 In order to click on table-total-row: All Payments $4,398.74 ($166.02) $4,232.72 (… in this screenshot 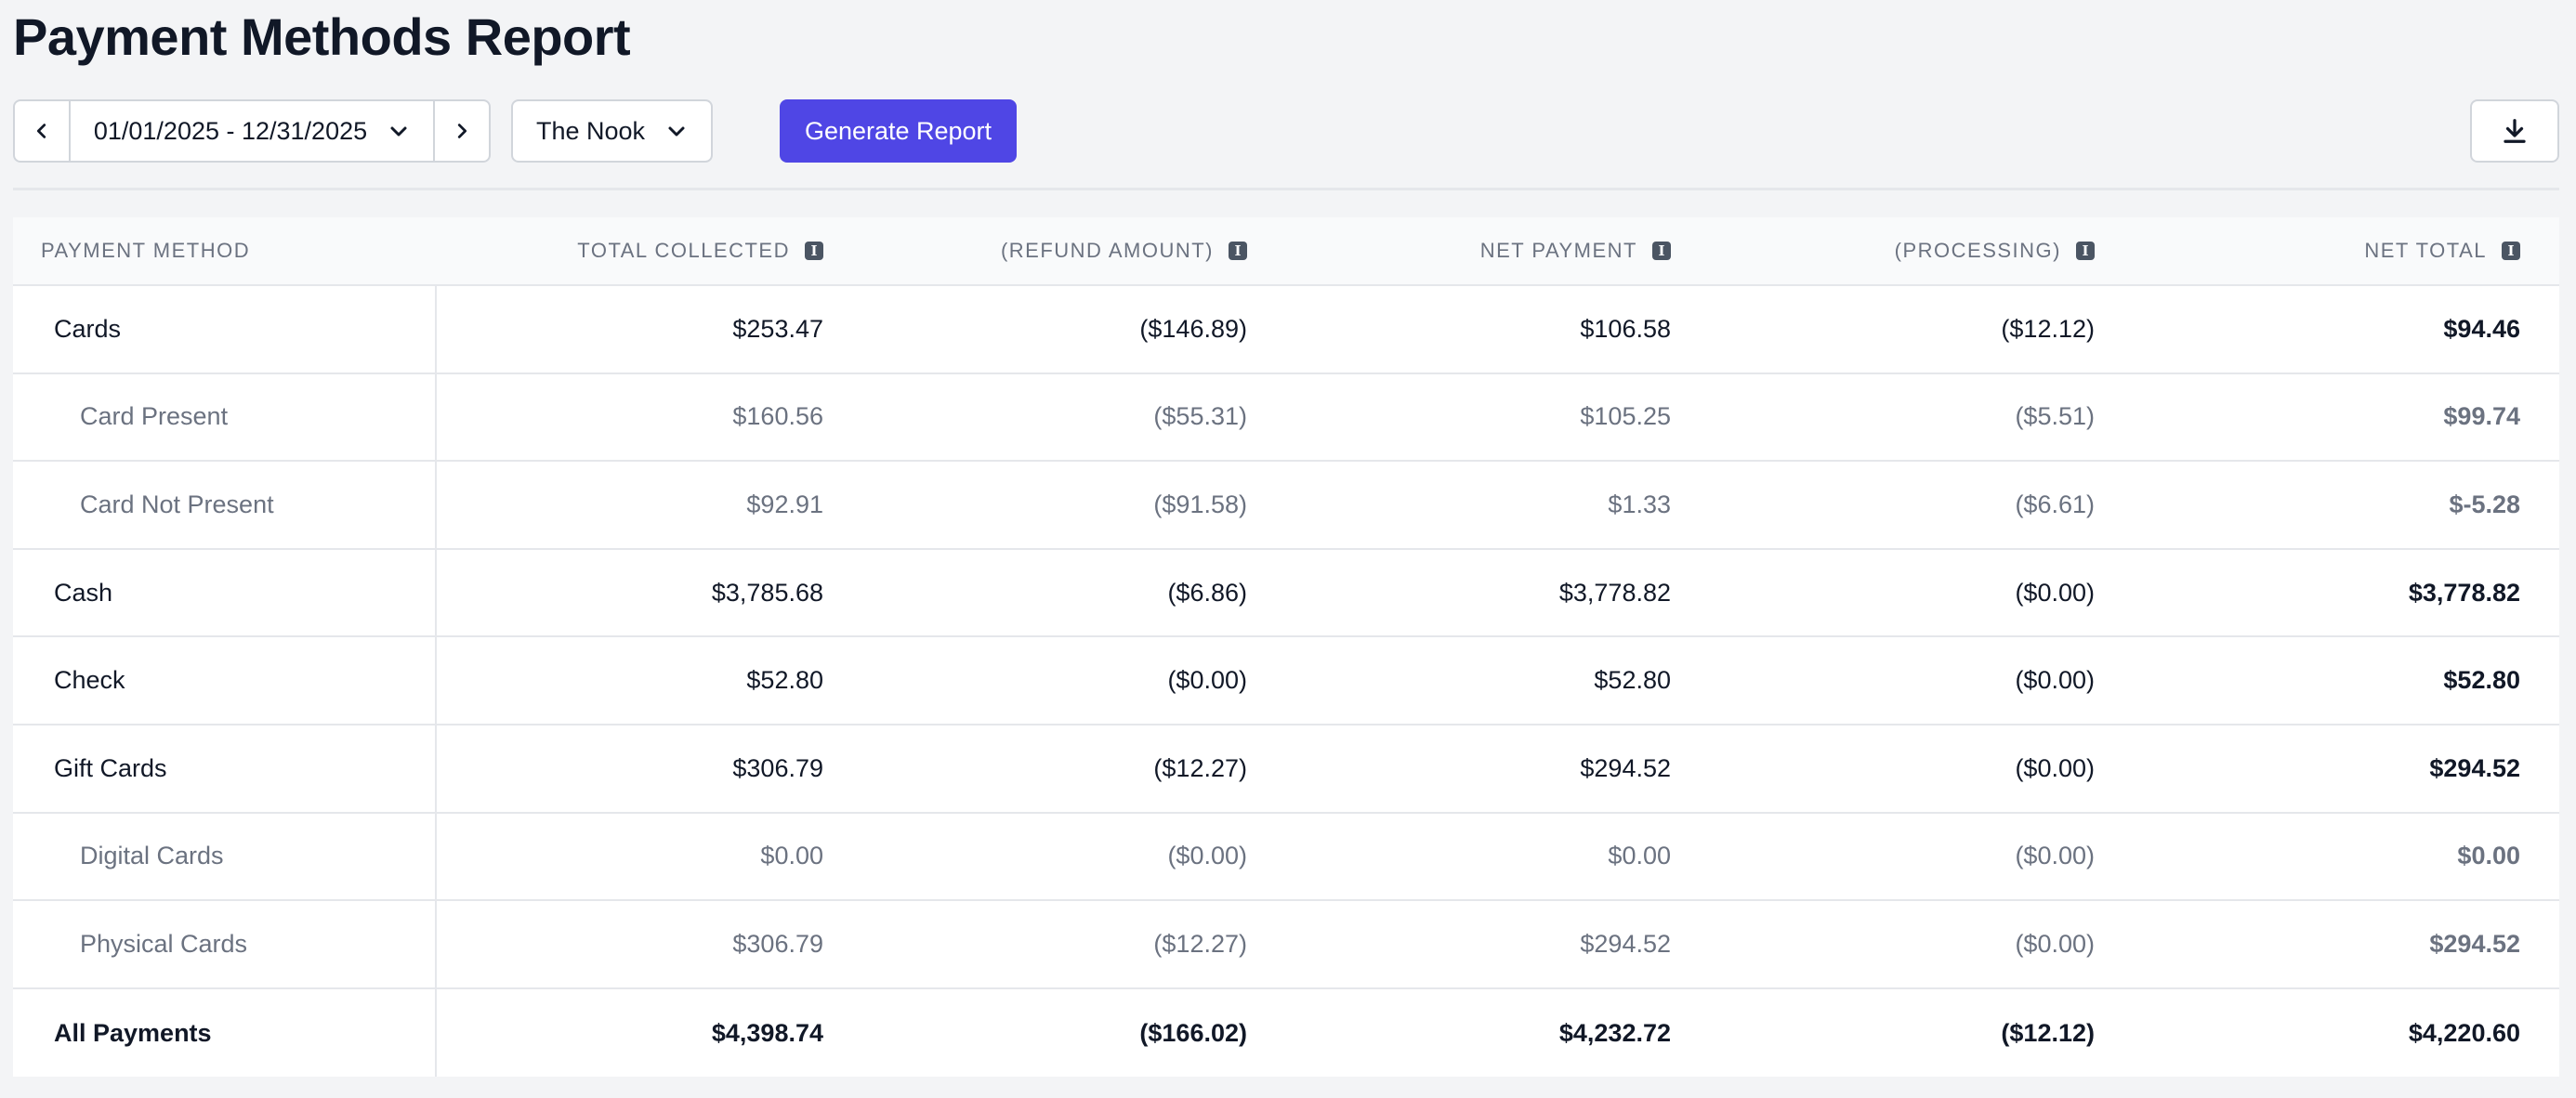, I will do `click(1286, 1033)`.